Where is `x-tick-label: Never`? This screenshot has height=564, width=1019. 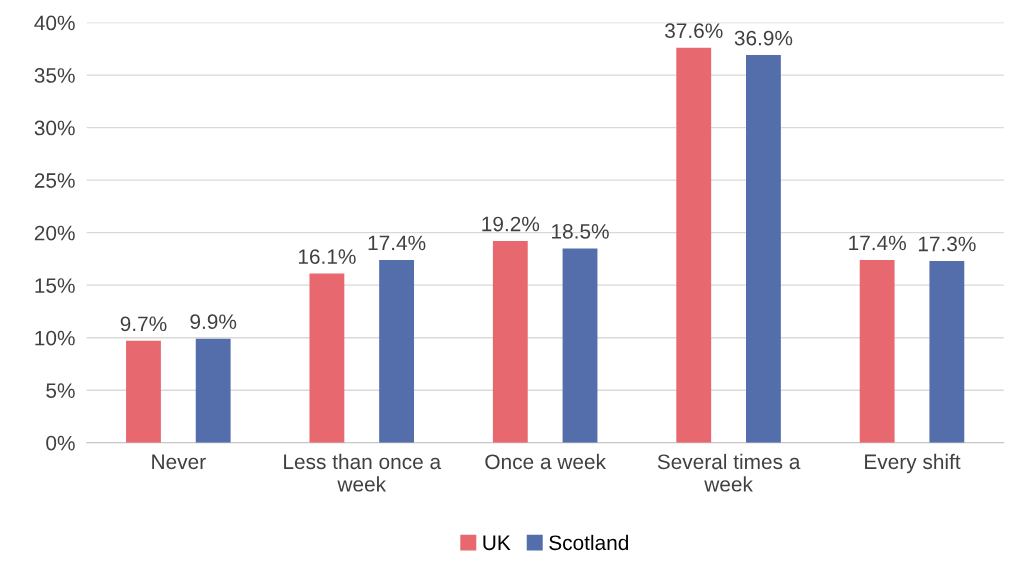
x-tick-label: Never is located at coordinates (179, 462).